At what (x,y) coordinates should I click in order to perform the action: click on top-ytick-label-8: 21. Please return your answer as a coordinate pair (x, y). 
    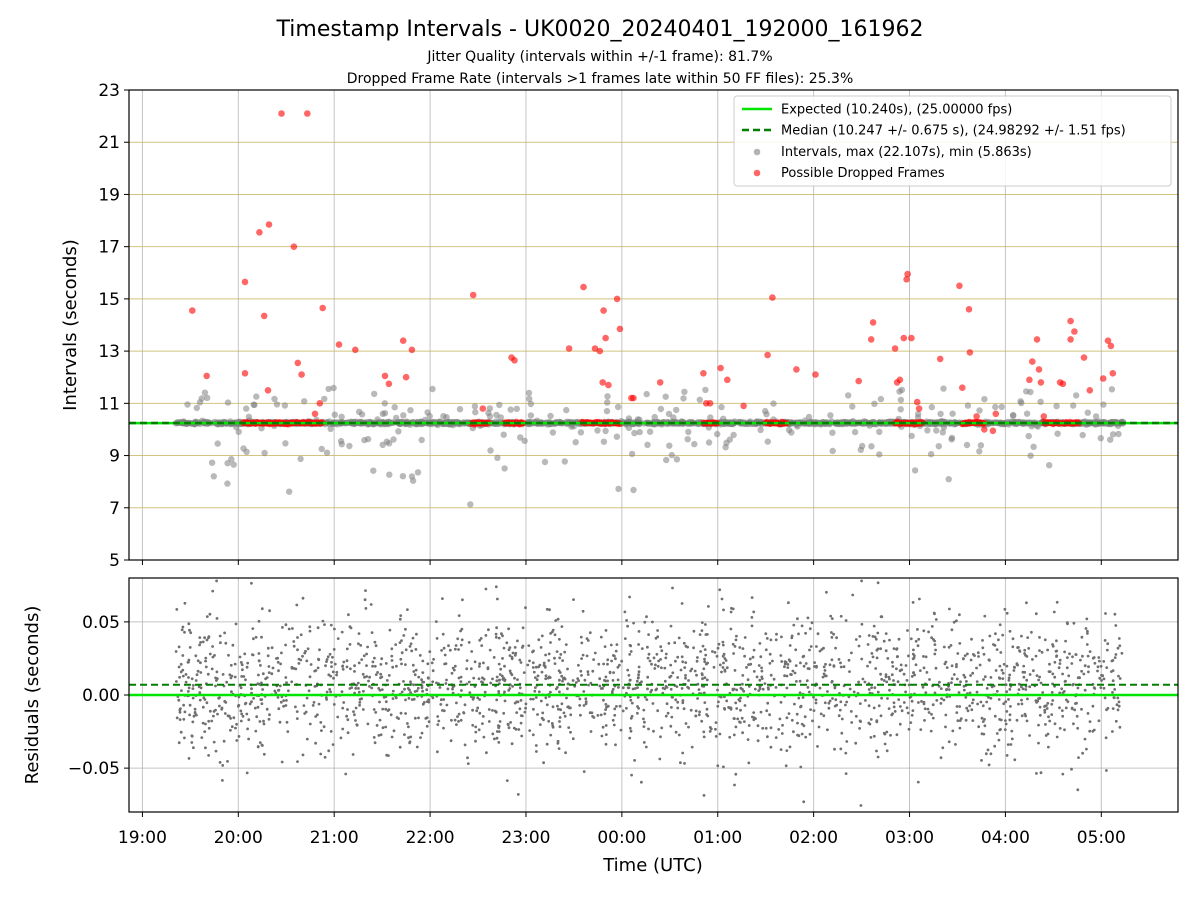
    Looking at the image, I should click on (109, 143).